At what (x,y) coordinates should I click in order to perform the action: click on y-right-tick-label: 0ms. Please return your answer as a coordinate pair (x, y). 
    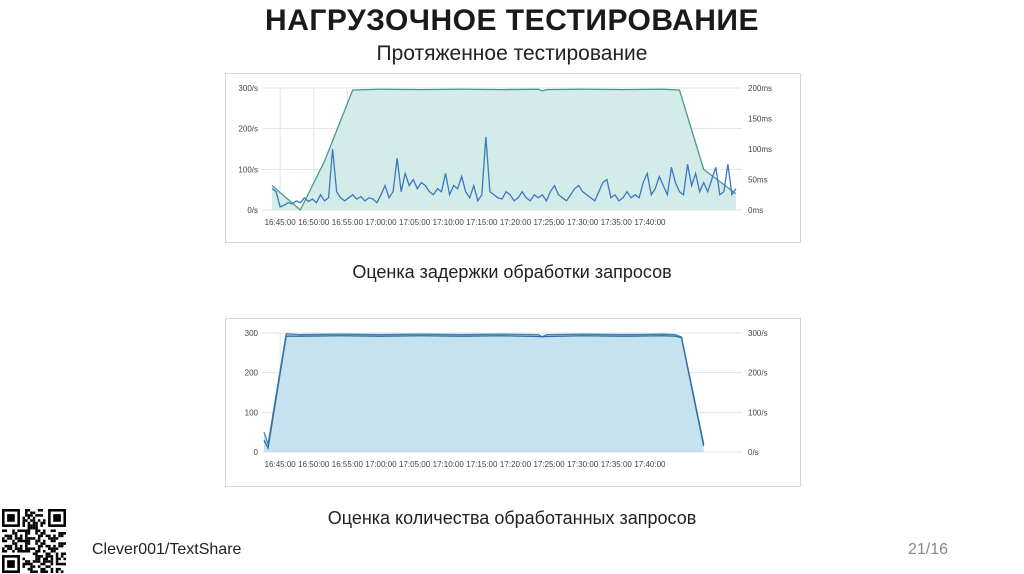
    Looking at the image, I should click on (755, 210).